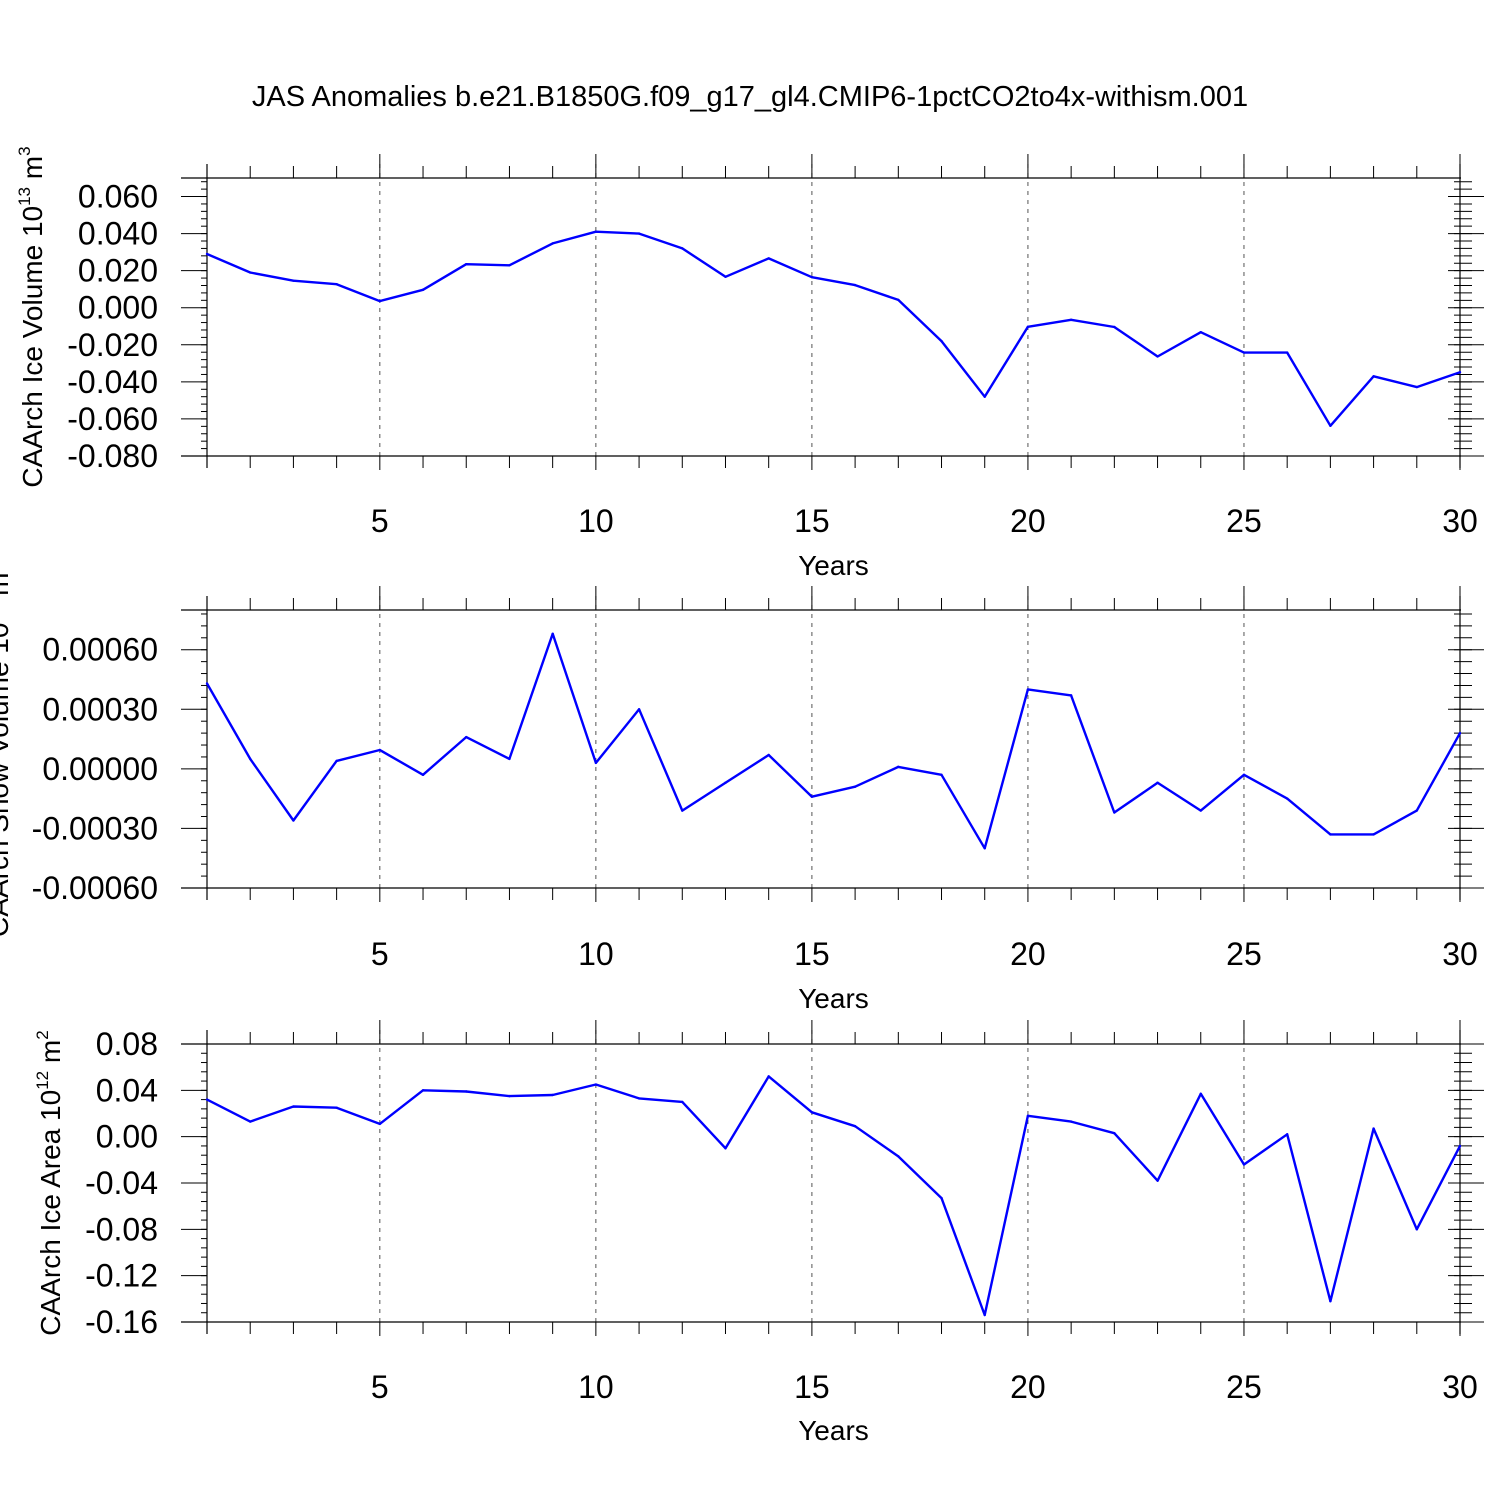 This screenshot has width=1500, height=1500. What do you see at coordinates (127, 1090) in the screenshot?
I see `y-tick-label: 0.04` at bounding box center [127, 1090].